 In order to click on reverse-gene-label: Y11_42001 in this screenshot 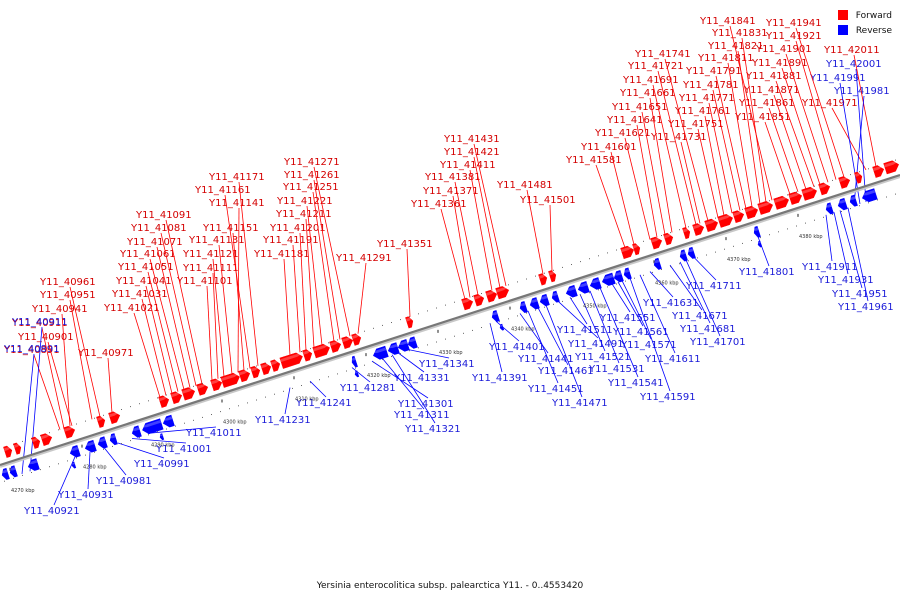, I will do `click(853, 64)`.